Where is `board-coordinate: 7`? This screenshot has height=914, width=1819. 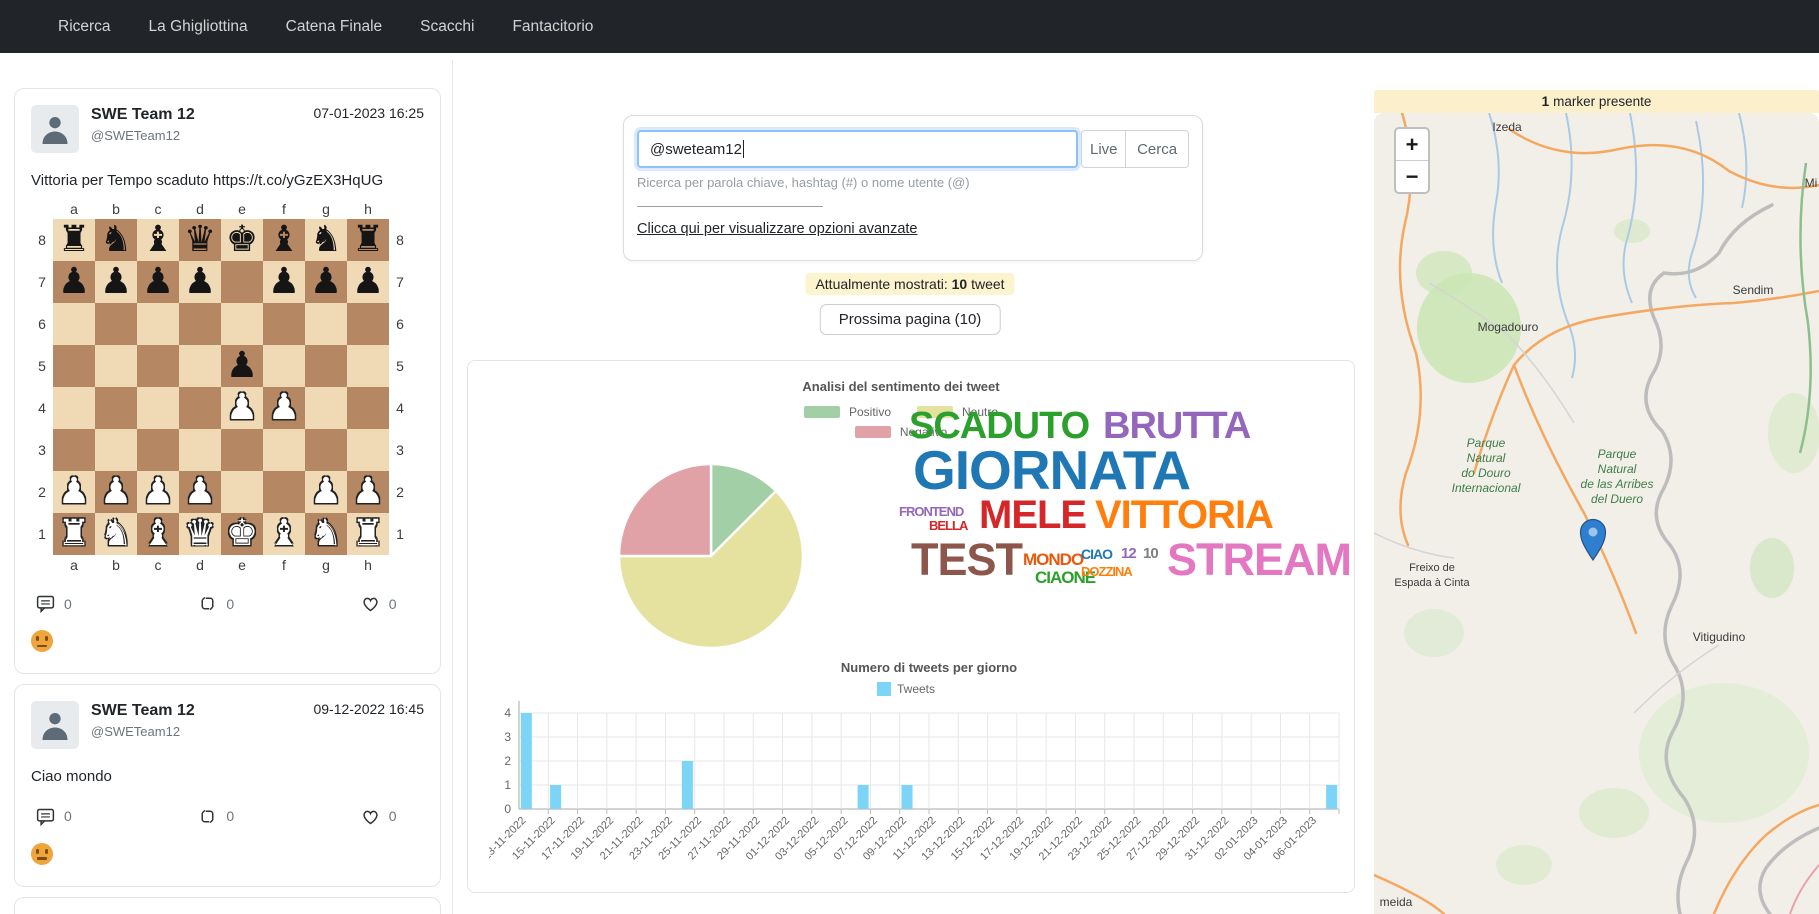
board-coordinate: 7 is located at coordinates (400, 282).